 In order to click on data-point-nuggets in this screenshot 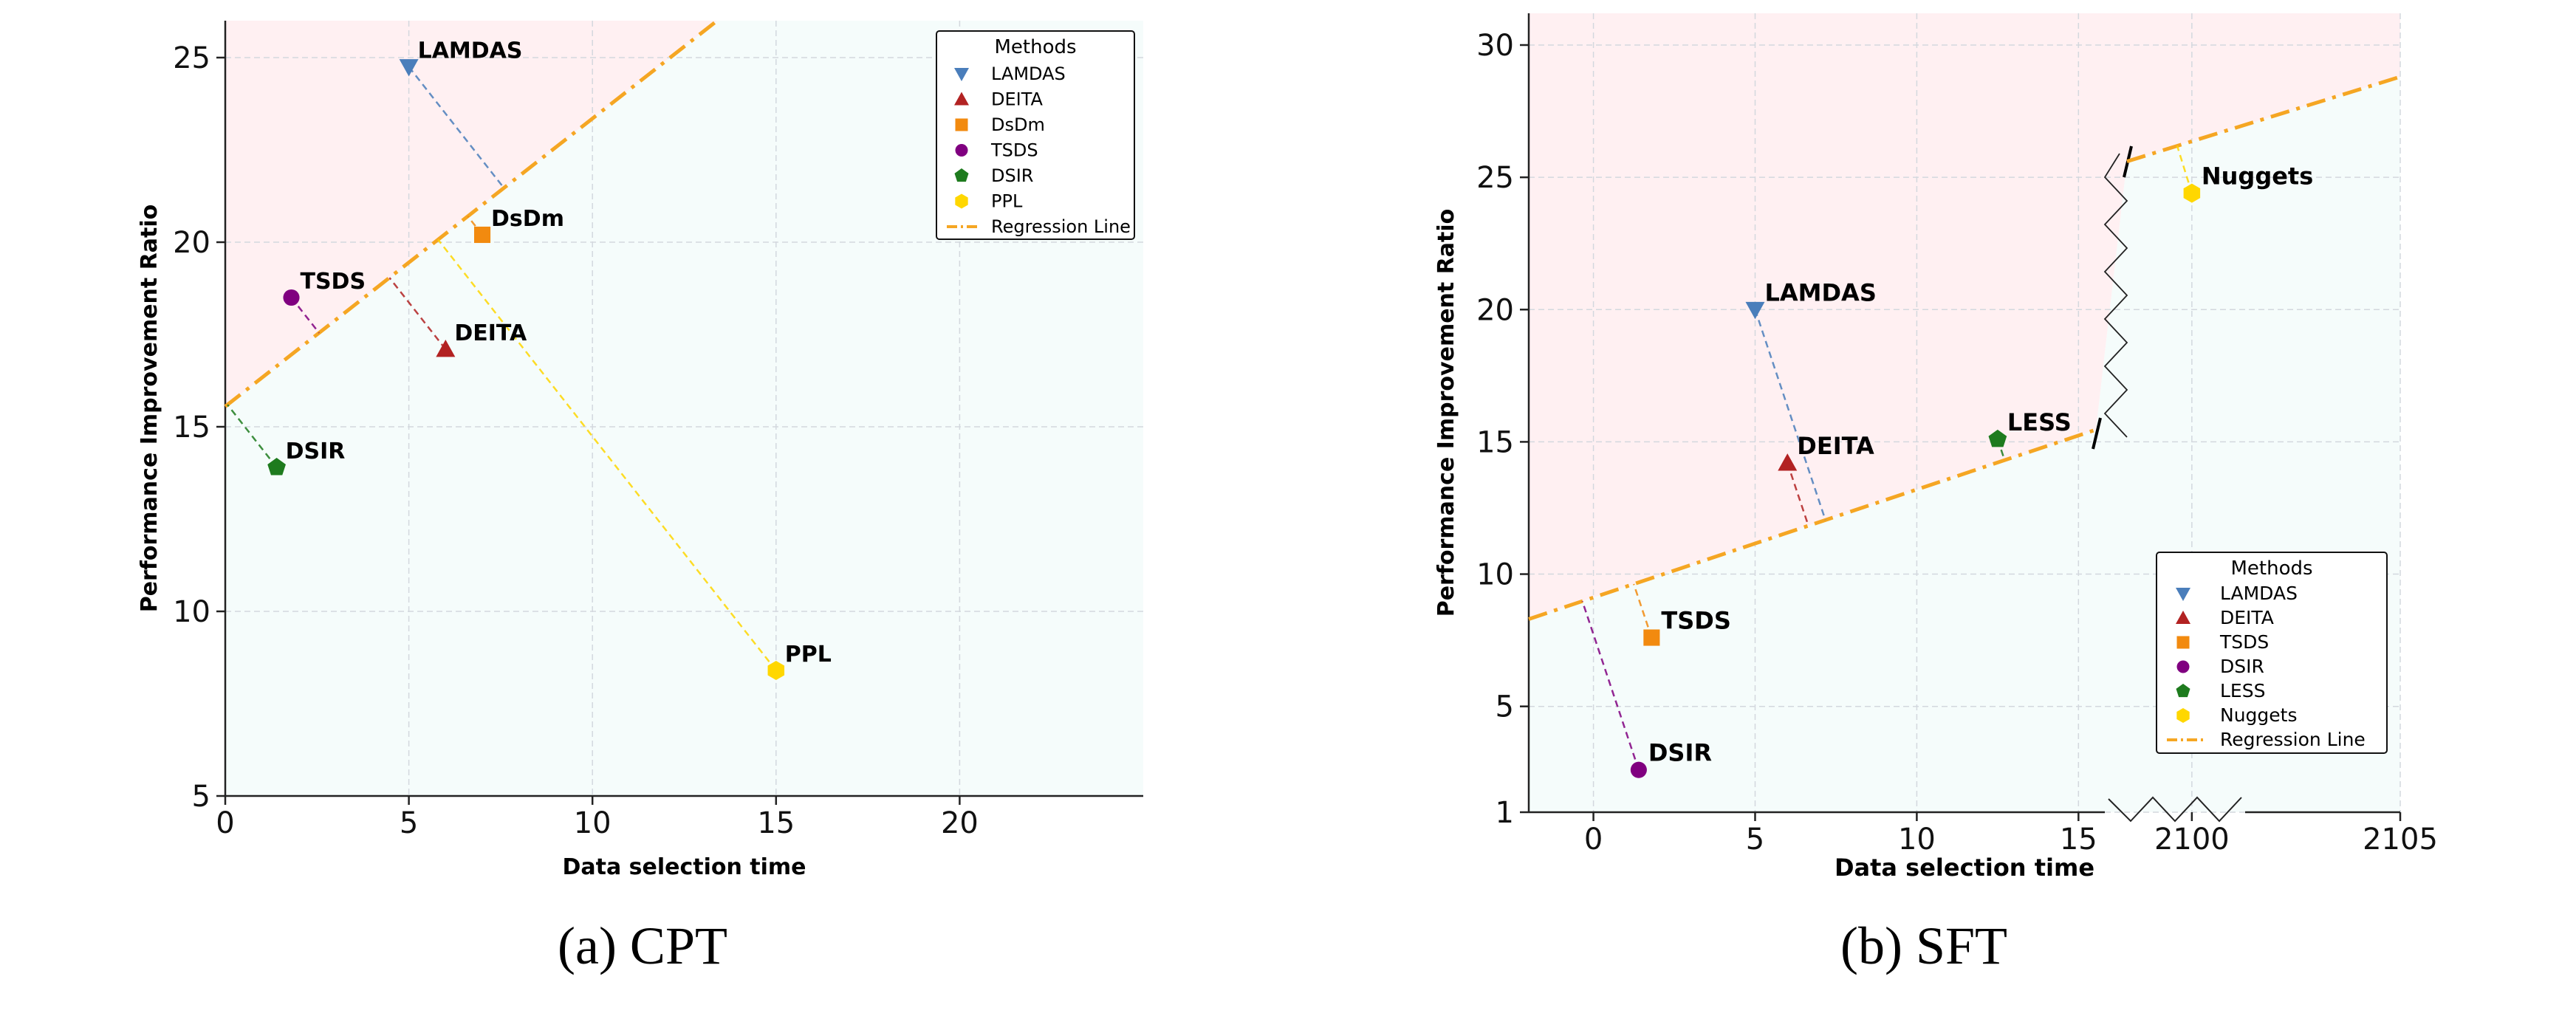, I will do `click(2192, 193)`.